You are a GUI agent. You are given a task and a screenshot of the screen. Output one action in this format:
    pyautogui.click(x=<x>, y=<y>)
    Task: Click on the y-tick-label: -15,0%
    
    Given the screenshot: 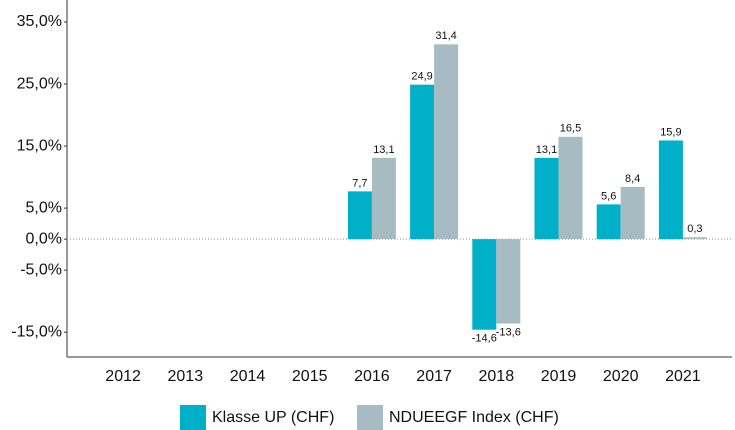 What is the action you would take?
    pyautogui.click(x=36, y=331)
    